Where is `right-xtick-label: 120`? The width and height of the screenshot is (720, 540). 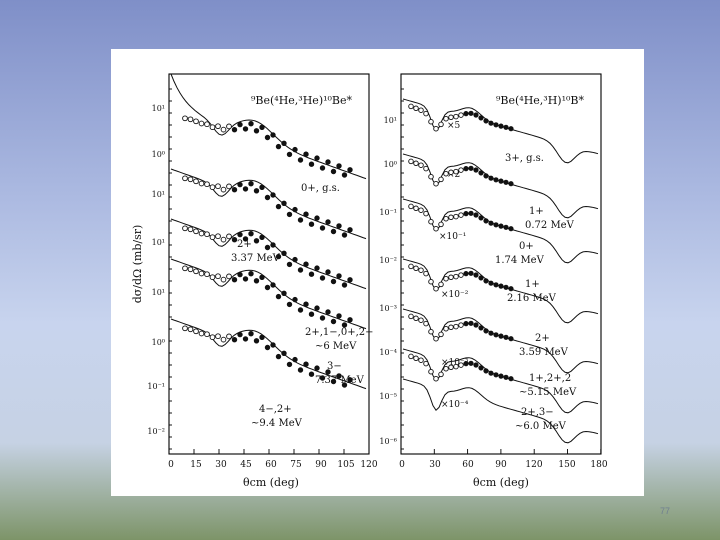 right-xtick-label: 120 is located at coordinates (533, 465).